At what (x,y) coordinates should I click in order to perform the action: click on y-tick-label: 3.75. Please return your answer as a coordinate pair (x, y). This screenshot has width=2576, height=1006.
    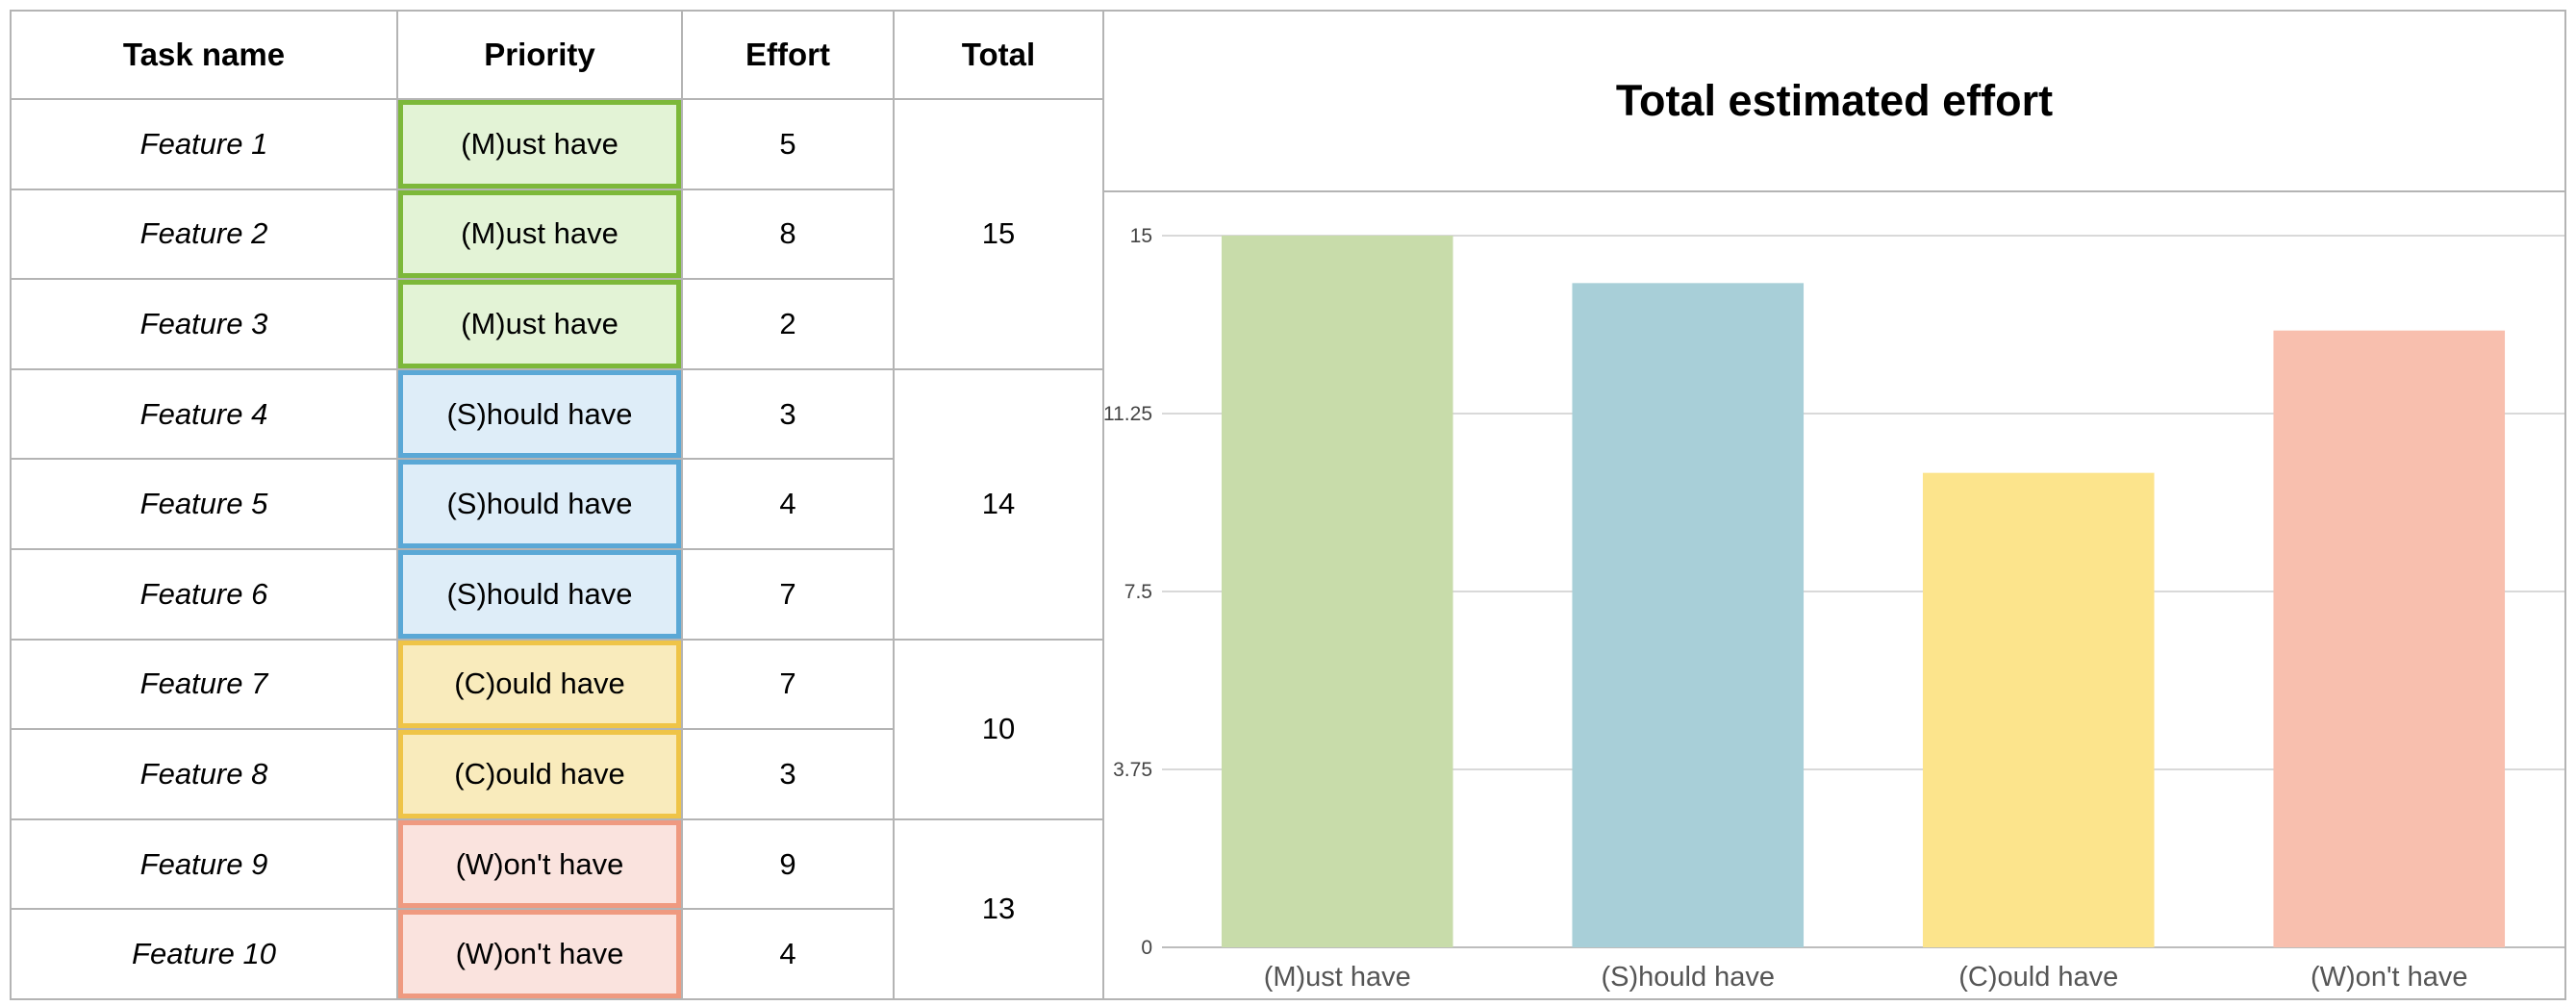
    Looking at the image, I should click on (1133, 770).